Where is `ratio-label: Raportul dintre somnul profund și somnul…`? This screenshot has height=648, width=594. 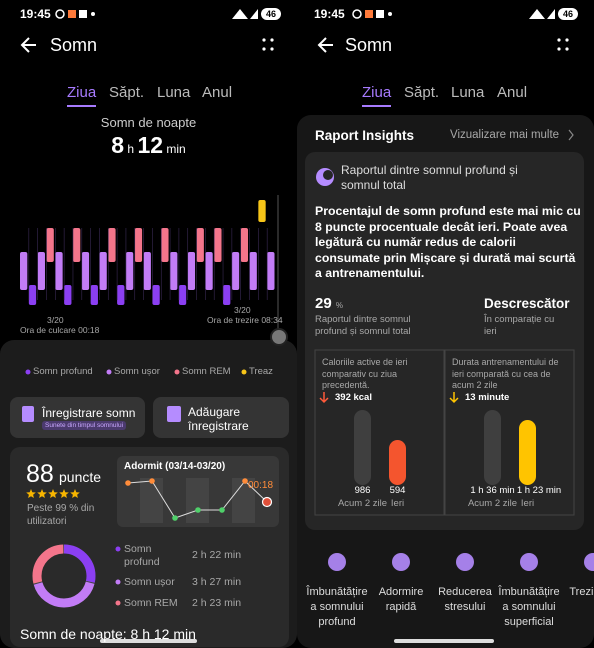
ratio-label: Raportul dintre somnul profund și somnul… is located at coordinates (363, 325).